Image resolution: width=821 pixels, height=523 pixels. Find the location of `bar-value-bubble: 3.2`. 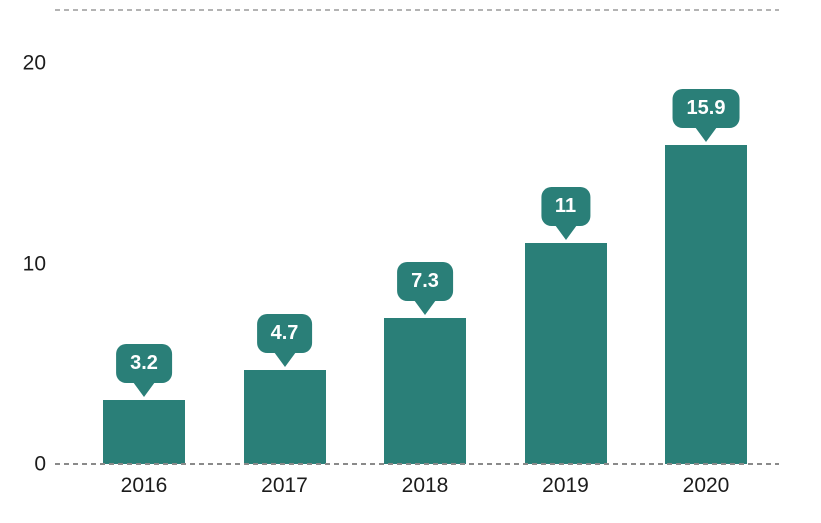

bar-value-bubble: 3.2 is located at coordinates (144, 363).